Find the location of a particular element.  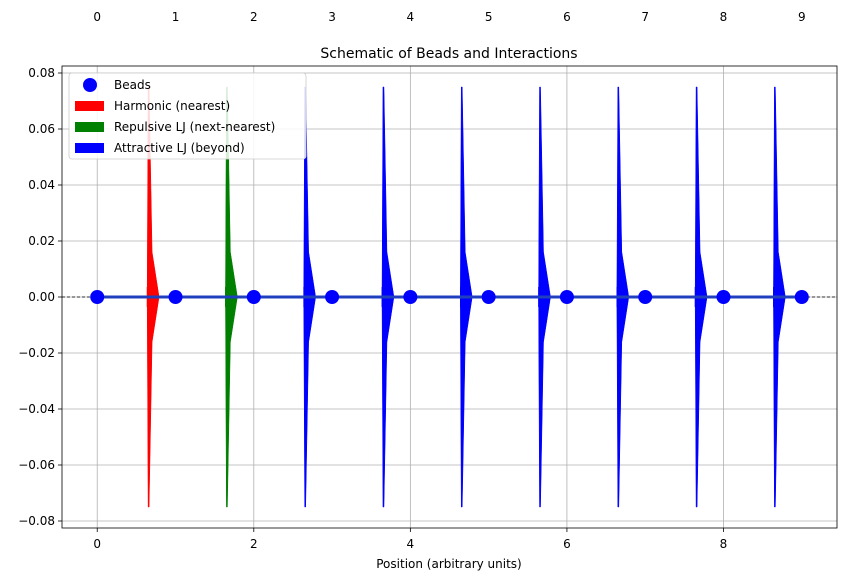

x-tick-label: 4 is located at coordinates (411, 544).